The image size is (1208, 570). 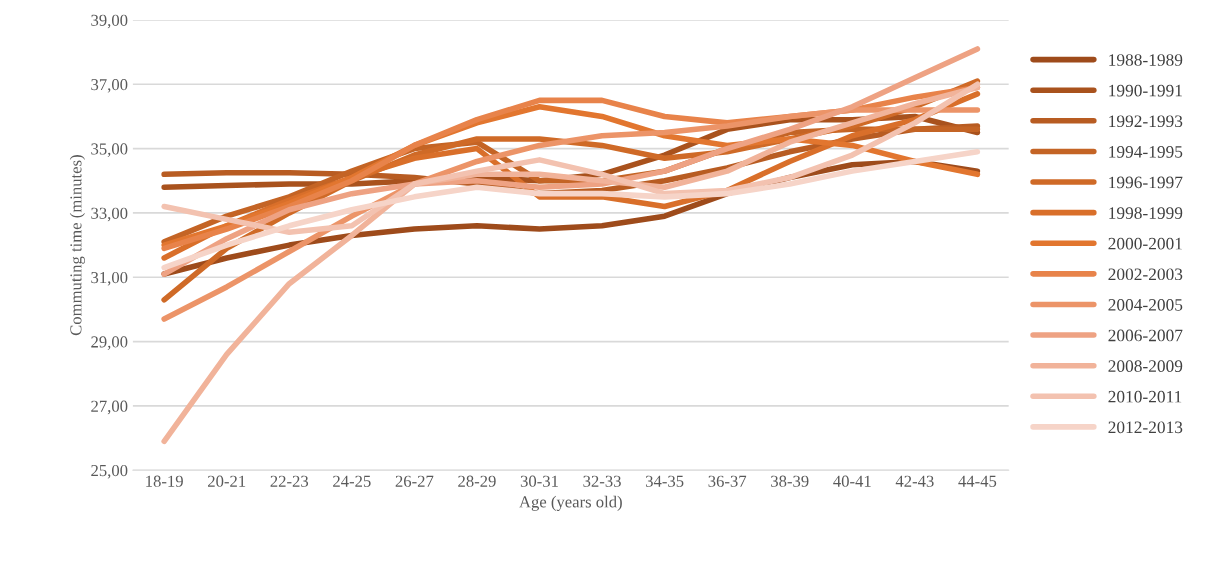 What do you see at coordinates (1146, 121) in the screenshot?
I see `legend-label: 1992-1993` at bounding box center [1146, 121].